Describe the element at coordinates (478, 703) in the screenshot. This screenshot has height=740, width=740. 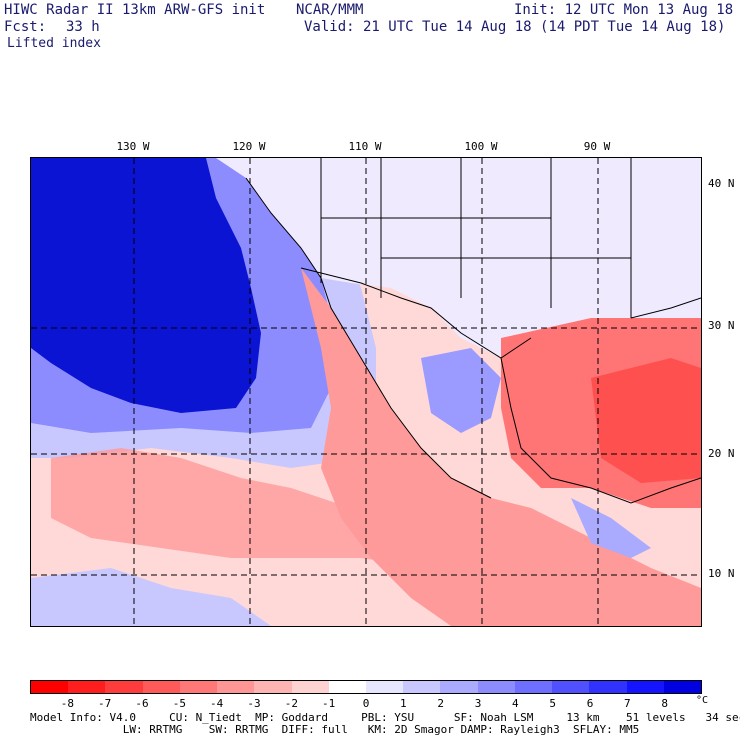
I see `colorbar-tick: 3` at that location.